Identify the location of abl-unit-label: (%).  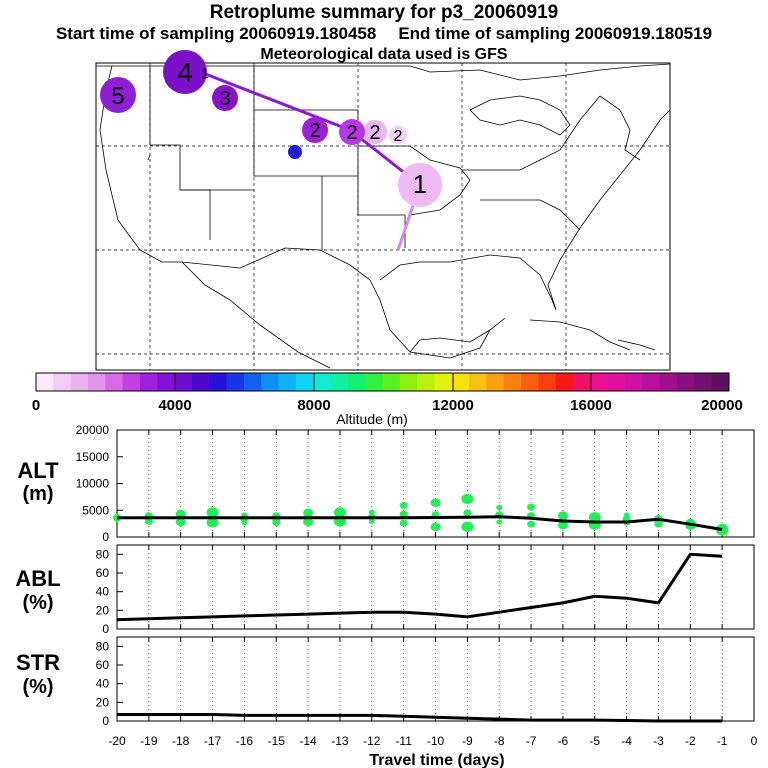
(37, 603).